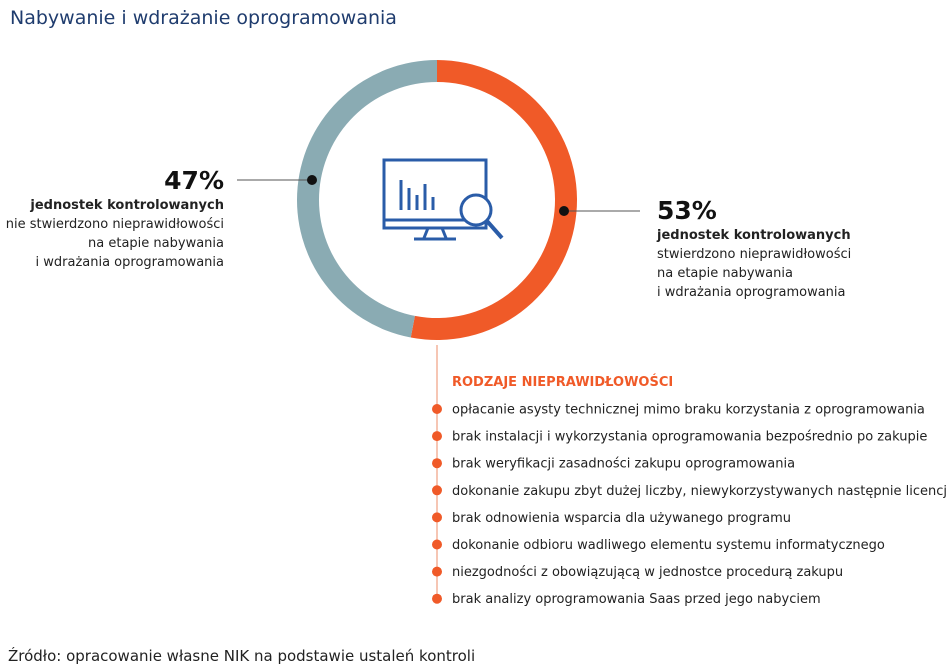  What do you see at coordinates (194, 180) in the screenshot?
I see `value-label: 47%` at bounding box center [194, 180].